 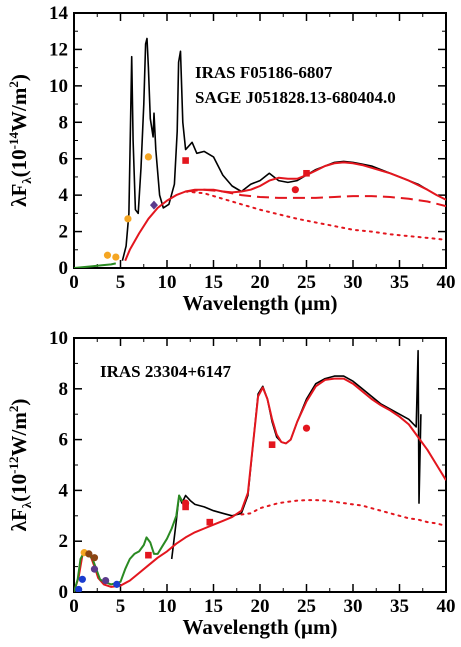 I want to click on y-tick-label: 14, so click(x=59, y=13).